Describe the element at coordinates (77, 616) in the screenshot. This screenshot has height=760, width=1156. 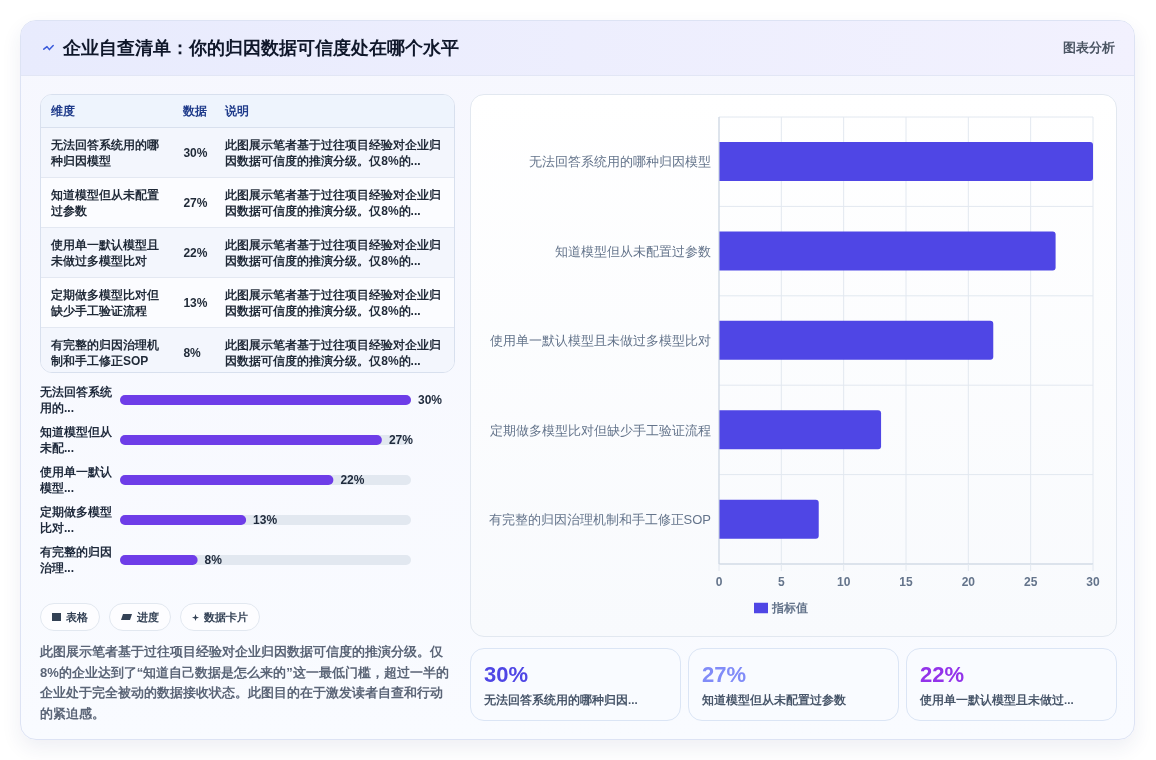
I see `text: 表格` at that location.